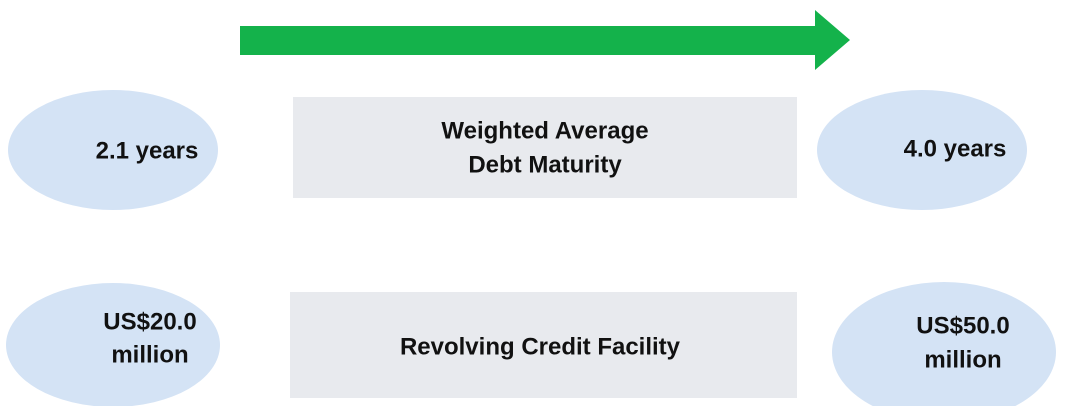 The width and height of the screenshot is (1086, 406). What do you see at coordinates (962, 359) in the screenshot?
I see `after-value: million` at bounding box center [962, 359].